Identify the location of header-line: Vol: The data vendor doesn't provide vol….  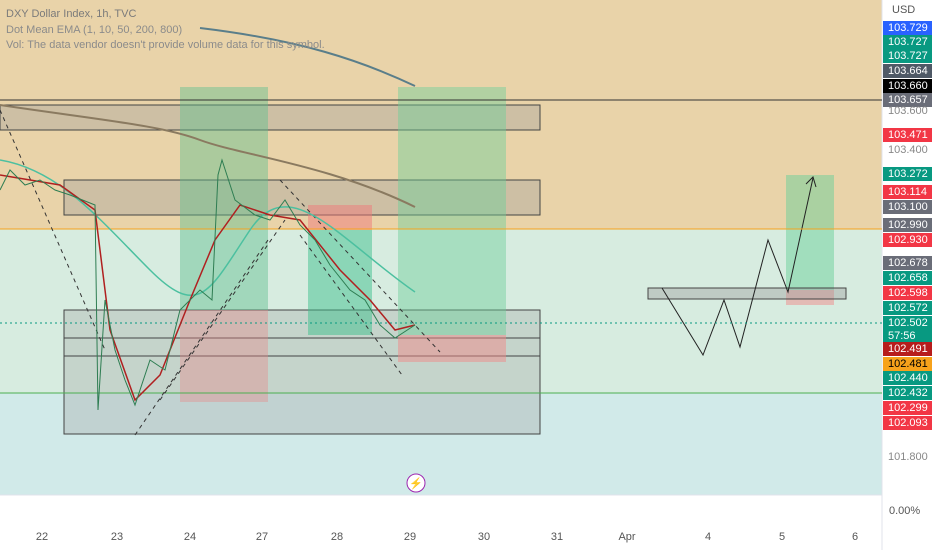
(165, 45).